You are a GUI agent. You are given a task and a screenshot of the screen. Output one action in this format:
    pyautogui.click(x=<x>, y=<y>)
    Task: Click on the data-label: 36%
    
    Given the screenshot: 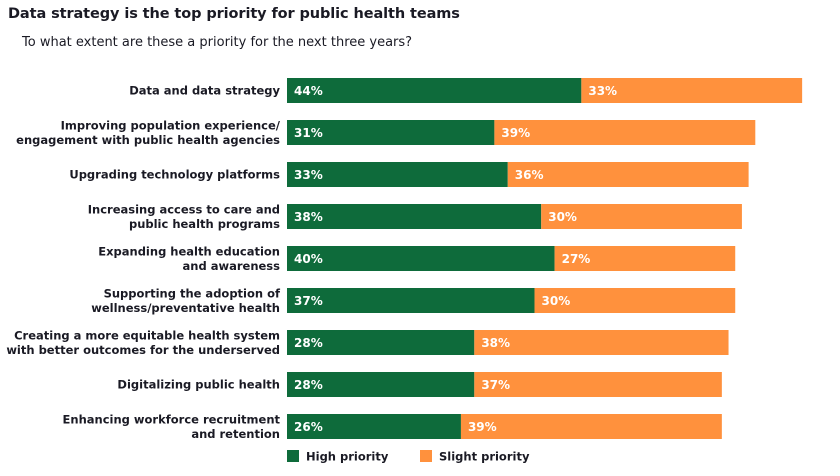 What is the action you would take?
    pyautogui.click(x=529, y=175)
    